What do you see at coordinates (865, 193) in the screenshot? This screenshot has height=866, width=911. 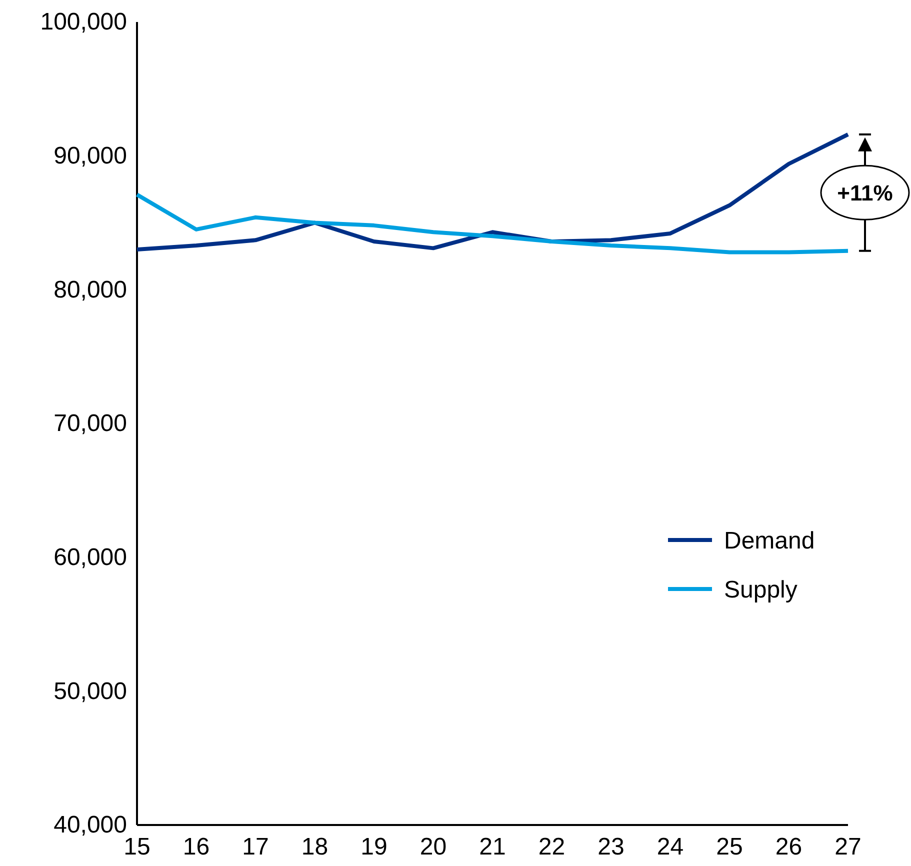 I see `annotation: +11%` at bounding box center [865, 193].